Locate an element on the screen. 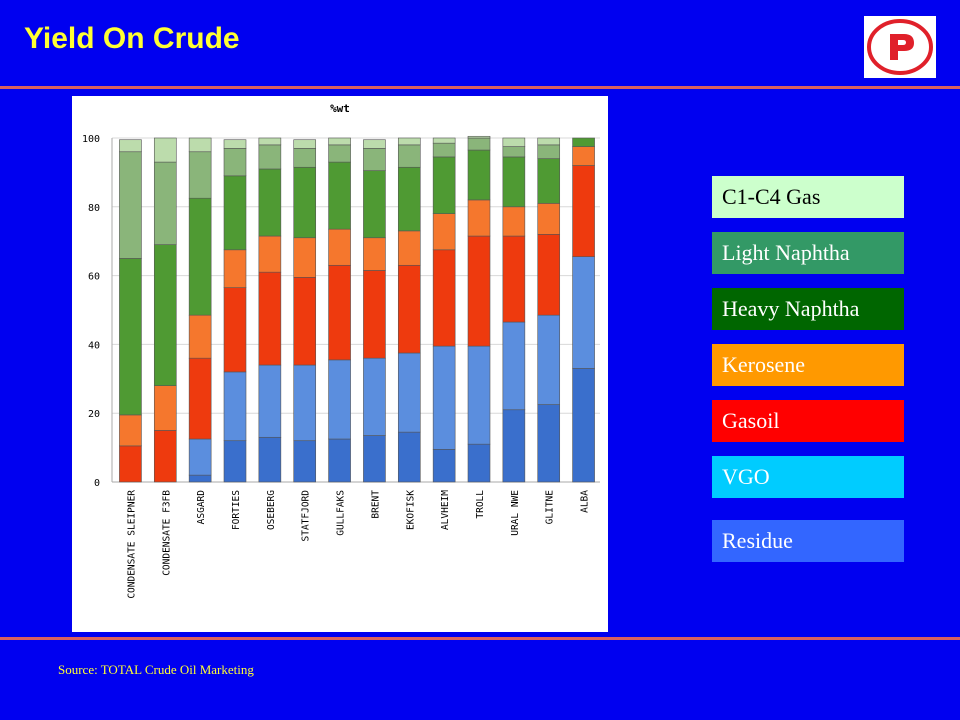 This screenshot has height=720, width=960. slide-title: Yield On Crude is located at coordinates (132, 38).